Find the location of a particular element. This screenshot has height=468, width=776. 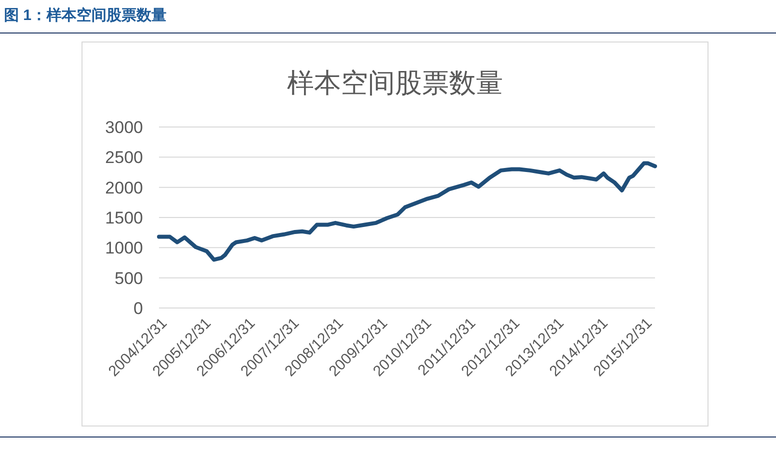

y-tick-label: 1000 is located at coordinates (124, 248).